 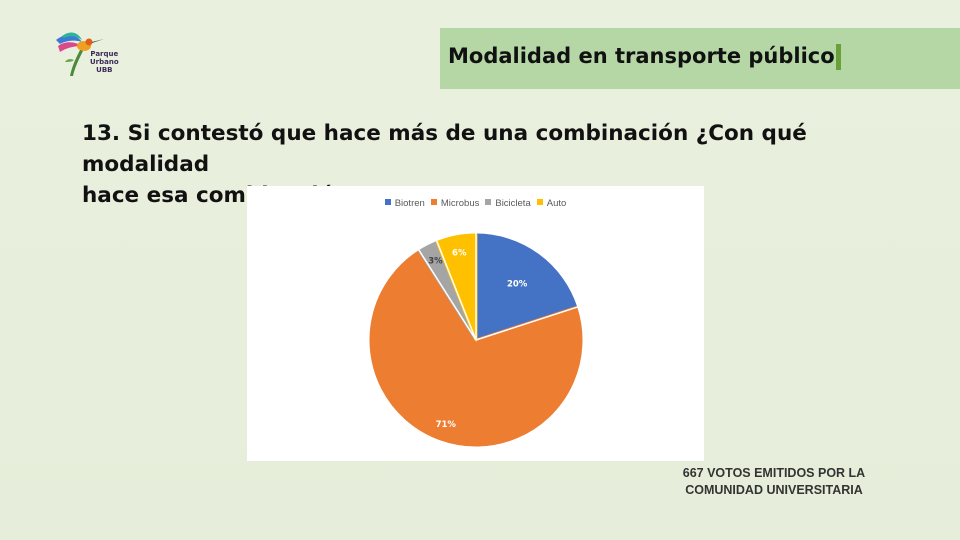 I want to click on legend-item: Biotren, so click(x=404, y=203).